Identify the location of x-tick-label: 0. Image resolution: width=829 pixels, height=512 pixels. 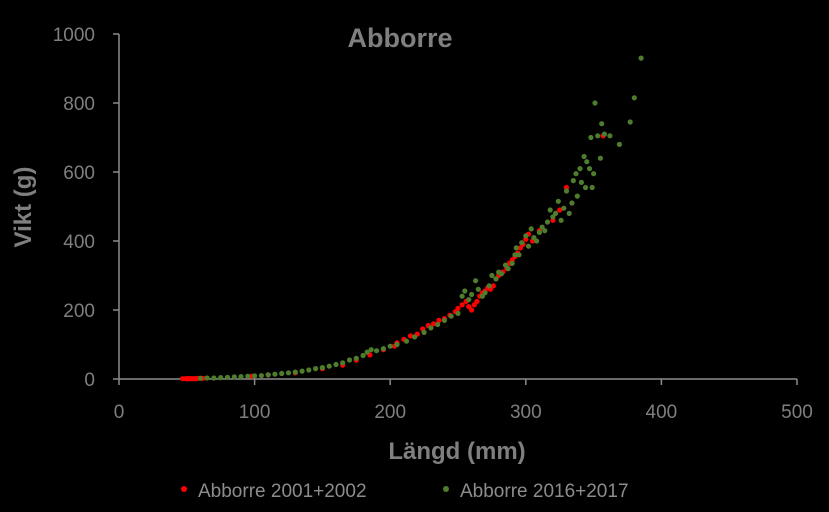
(119, 412).